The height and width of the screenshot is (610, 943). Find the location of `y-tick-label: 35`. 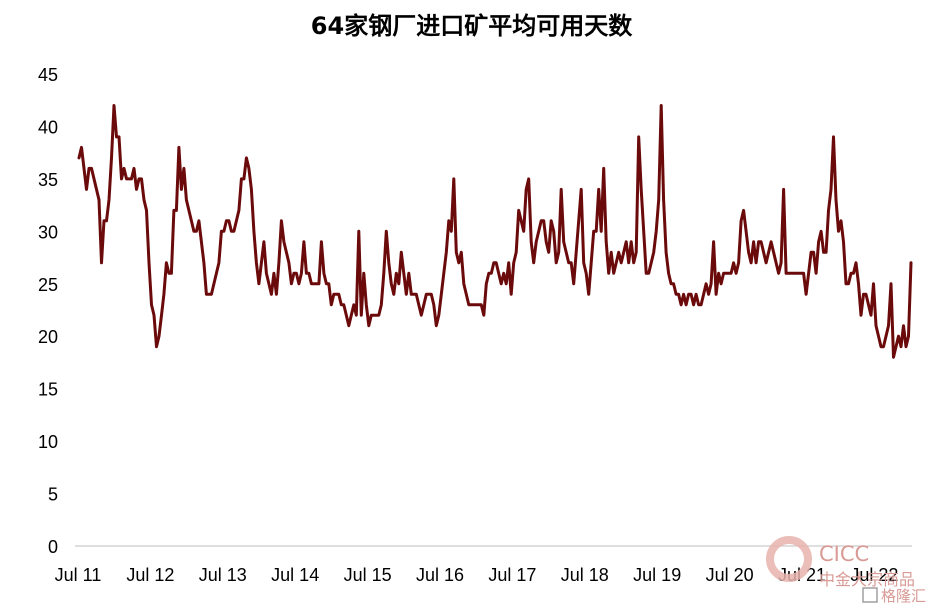

y-tick-label: 35 is located at coordinates (48, 180).